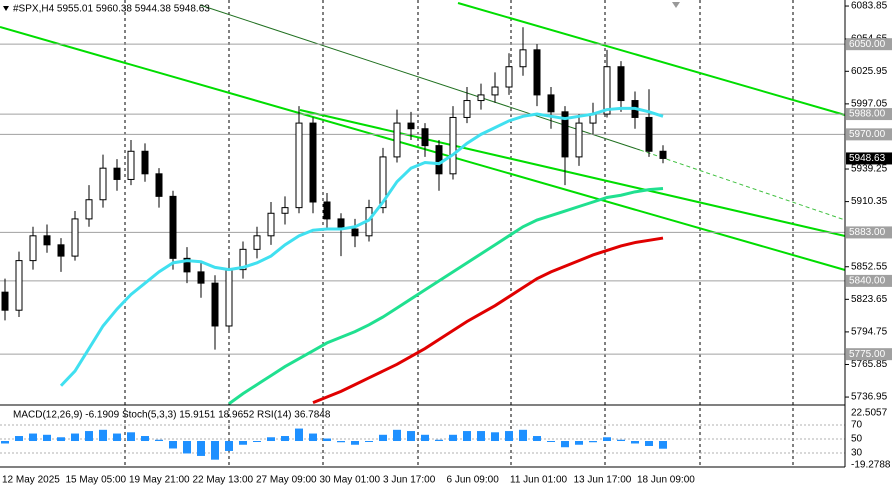 The width and height of the screenshot is (892, 492). What do you see at coordinates (857, 439) in the screenshot?
I see `indicator-level-label: 50` at bounding box center [857, 439].